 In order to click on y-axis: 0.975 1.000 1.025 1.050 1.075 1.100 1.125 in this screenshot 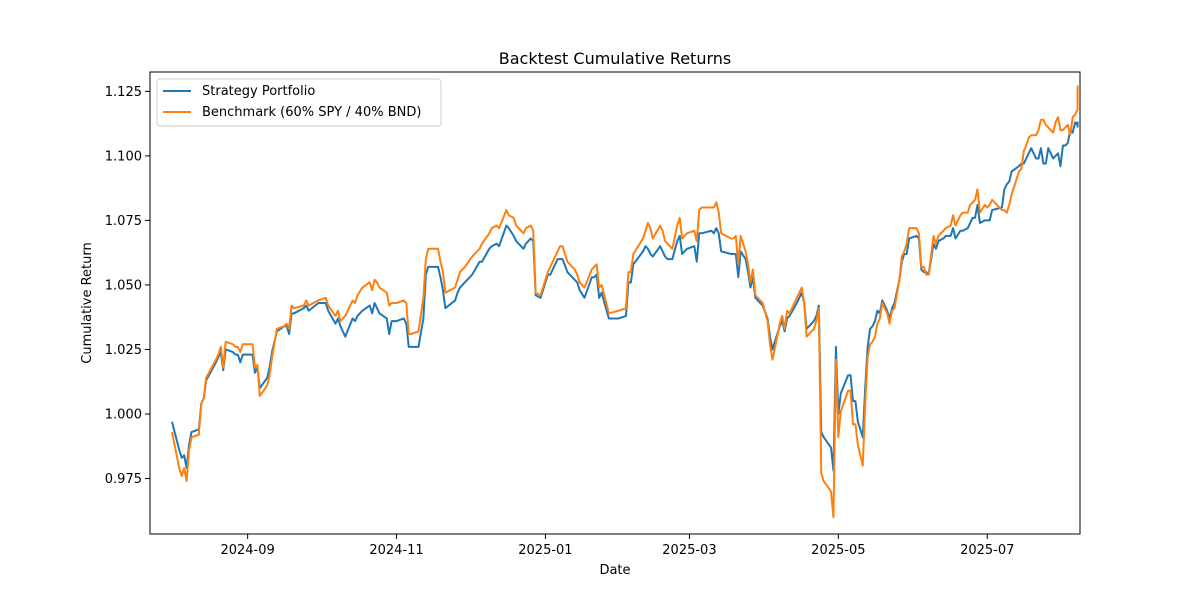, I will do `click(127, 286)`.